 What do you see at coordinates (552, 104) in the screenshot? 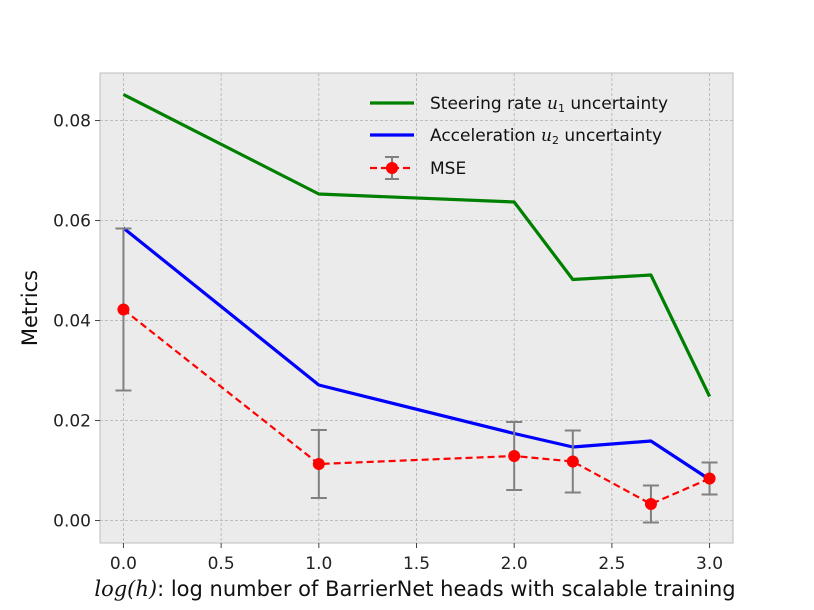
I see `legend-math-steering: u` at bounding box center [552, 104].